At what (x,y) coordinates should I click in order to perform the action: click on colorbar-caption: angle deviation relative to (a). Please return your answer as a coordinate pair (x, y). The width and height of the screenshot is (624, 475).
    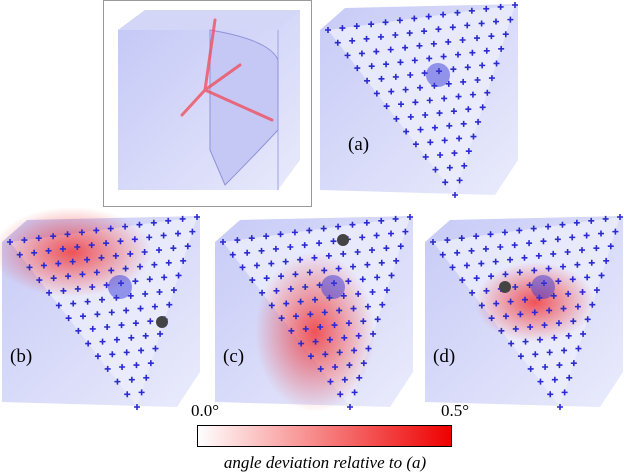
    Looking at the image, I should click on (325, 462).